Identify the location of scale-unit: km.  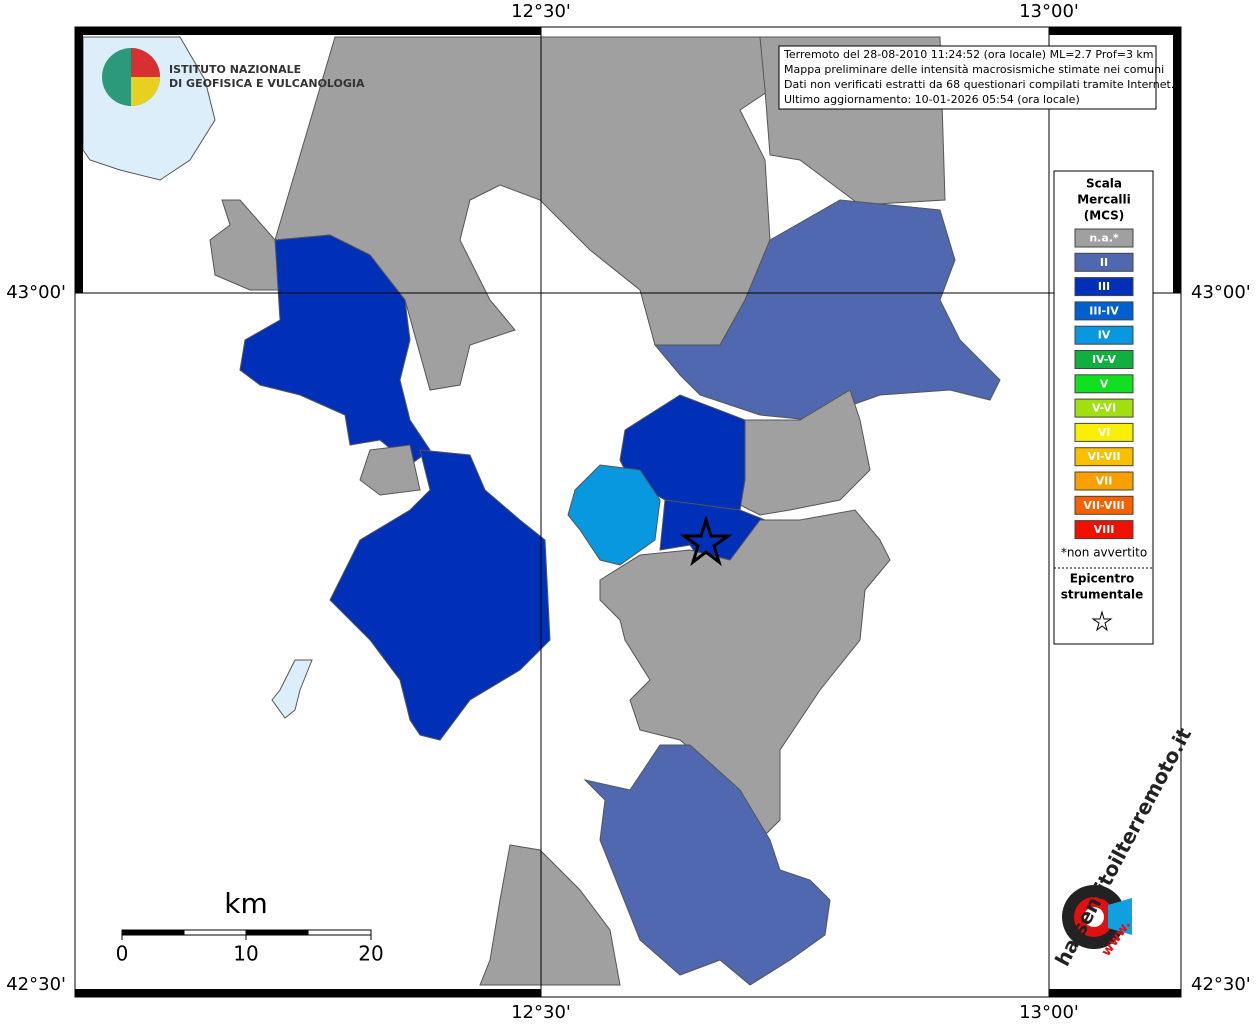
(246, 903).